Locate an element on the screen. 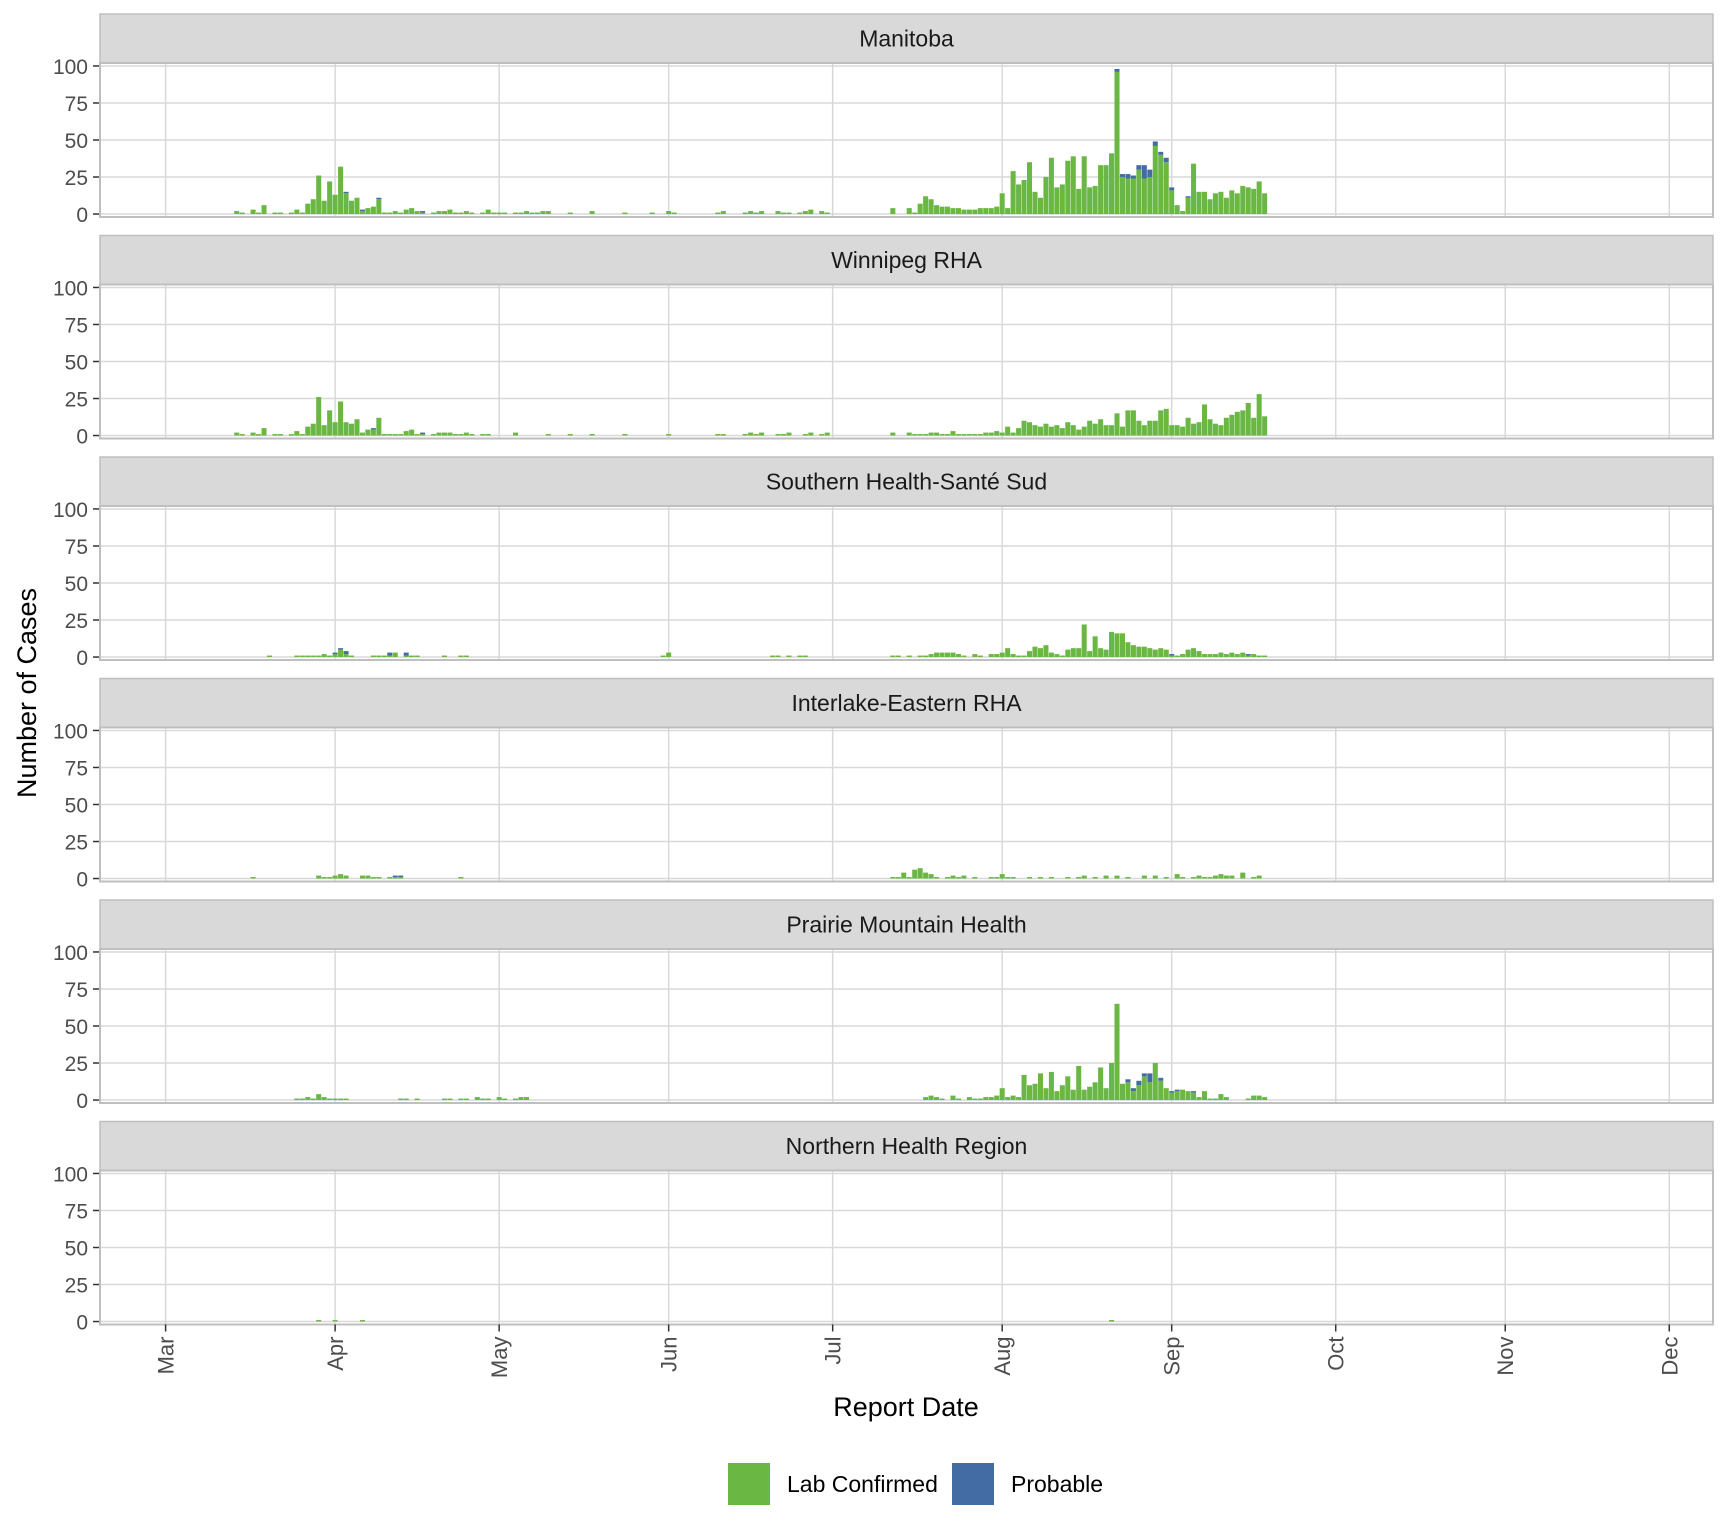 This screenshot has height=1536, width=1728. facet-title: Northern Health Region is located at coordinates (907, 1146).